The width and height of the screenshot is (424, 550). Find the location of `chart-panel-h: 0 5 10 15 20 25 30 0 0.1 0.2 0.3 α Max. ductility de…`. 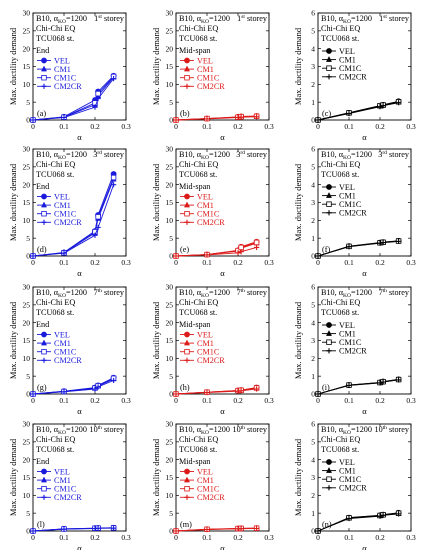

chart-panel-h: 0 5 10 15 20 25 30 0 0.1 0.2 0.3 α Max. ductility de… is located at coordinates (212, 349).